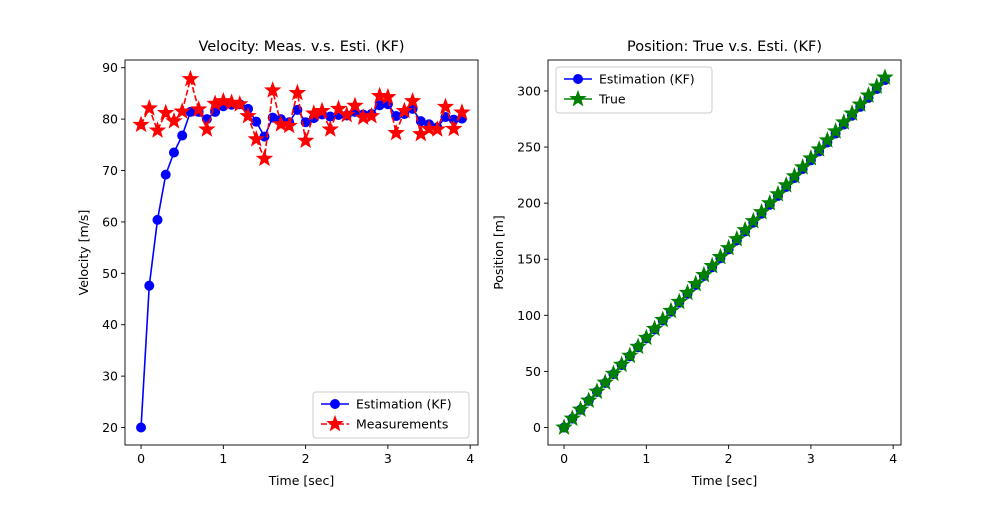 The width and height of the screenshot is (1000, 505). What do you see at coordinates (811, 458) in the screenshot?
I see `x-tick-label: 3` at bounding box center [811, 458].